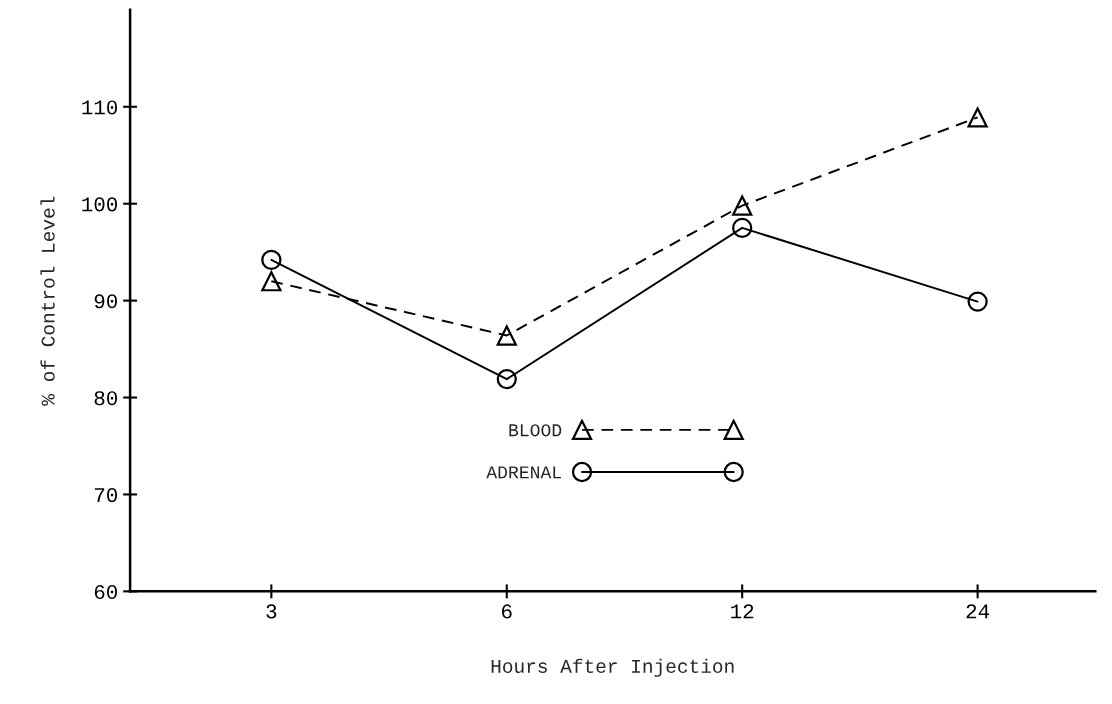 The image size is (1112, 704). What do you see at coordinates (507, 611) in the screenshot?
I see `x-tick-label: 6` at bounding box center [507, 611].